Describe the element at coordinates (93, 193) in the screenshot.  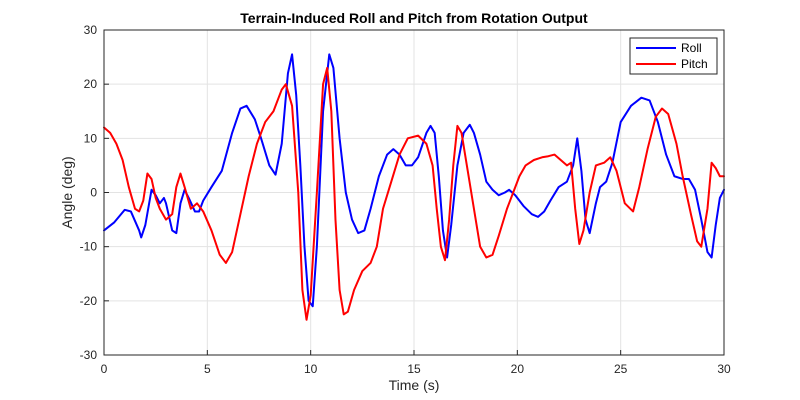
I see `y-tick-label: 0` at that location.